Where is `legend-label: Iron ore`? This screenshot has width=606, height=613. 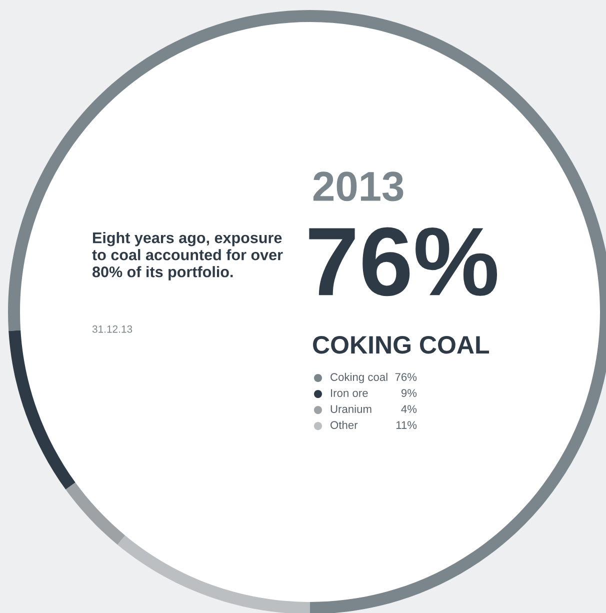 legend-label: Iron ore is located at coordinates (349, 393).